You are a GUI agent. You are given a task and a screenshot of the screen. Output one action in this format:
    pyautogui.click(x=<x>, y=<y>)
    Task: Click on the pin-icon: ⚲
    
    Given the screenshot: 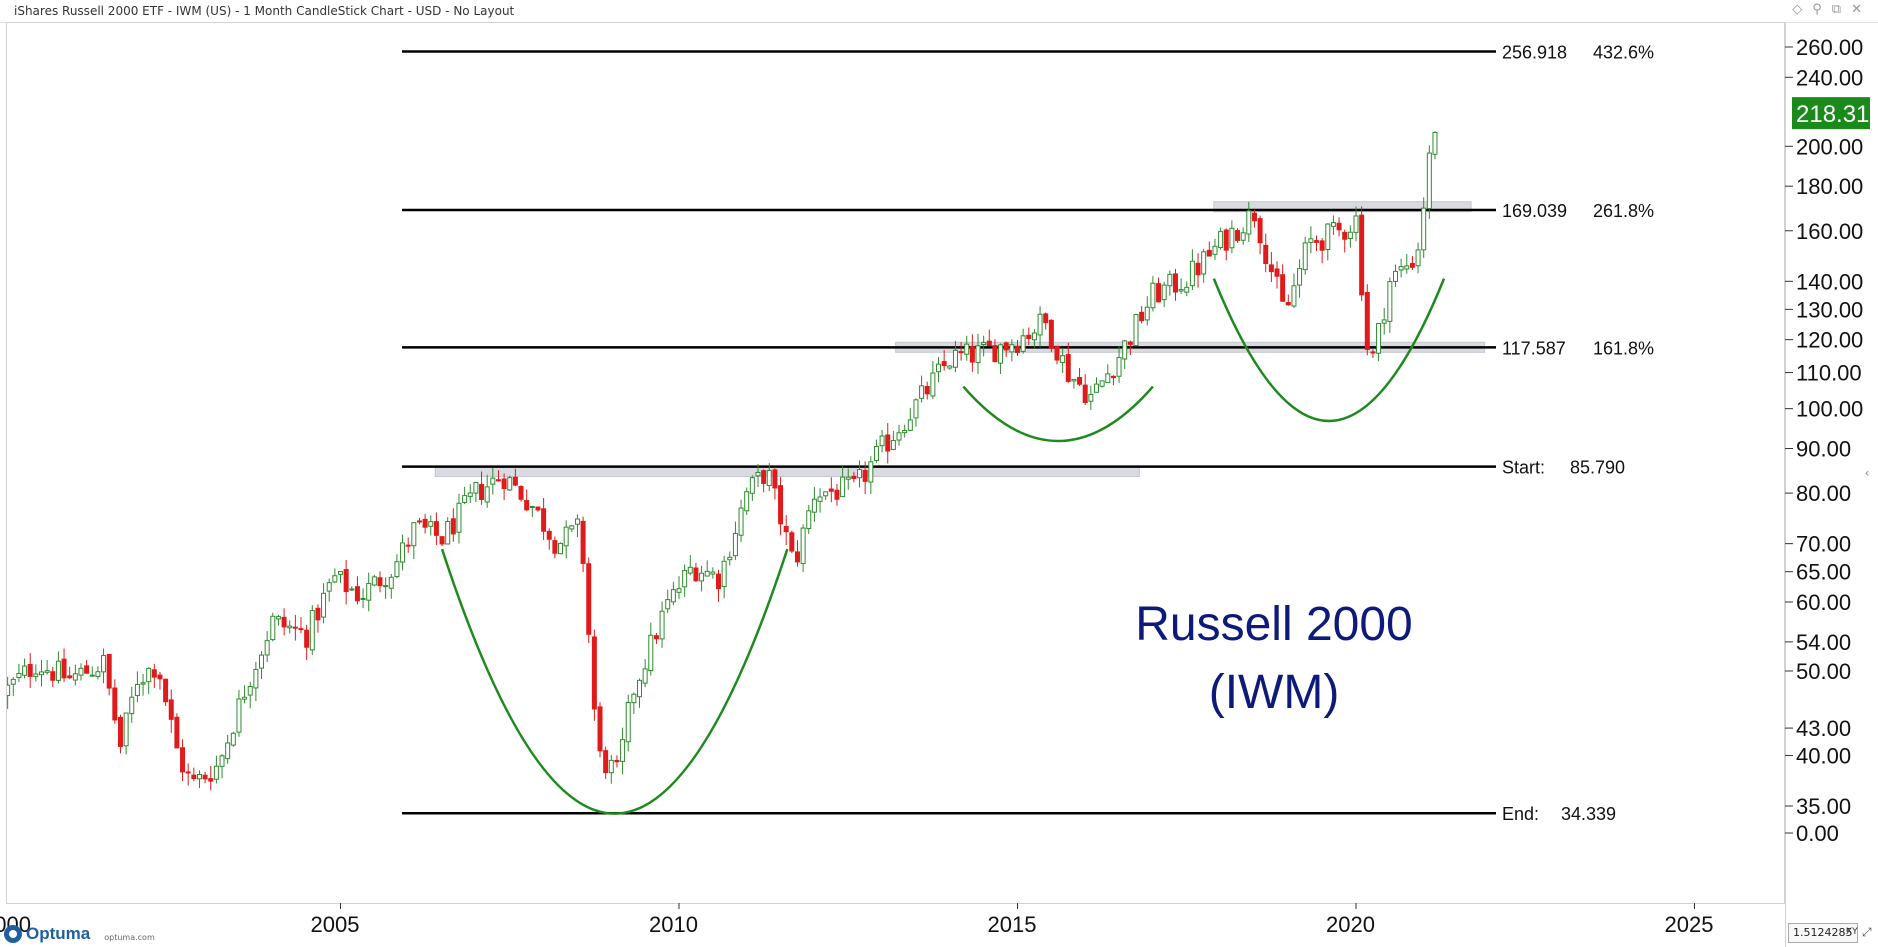 What is the action you would take?
    pyautogui.click(x=1817, y=9)
    